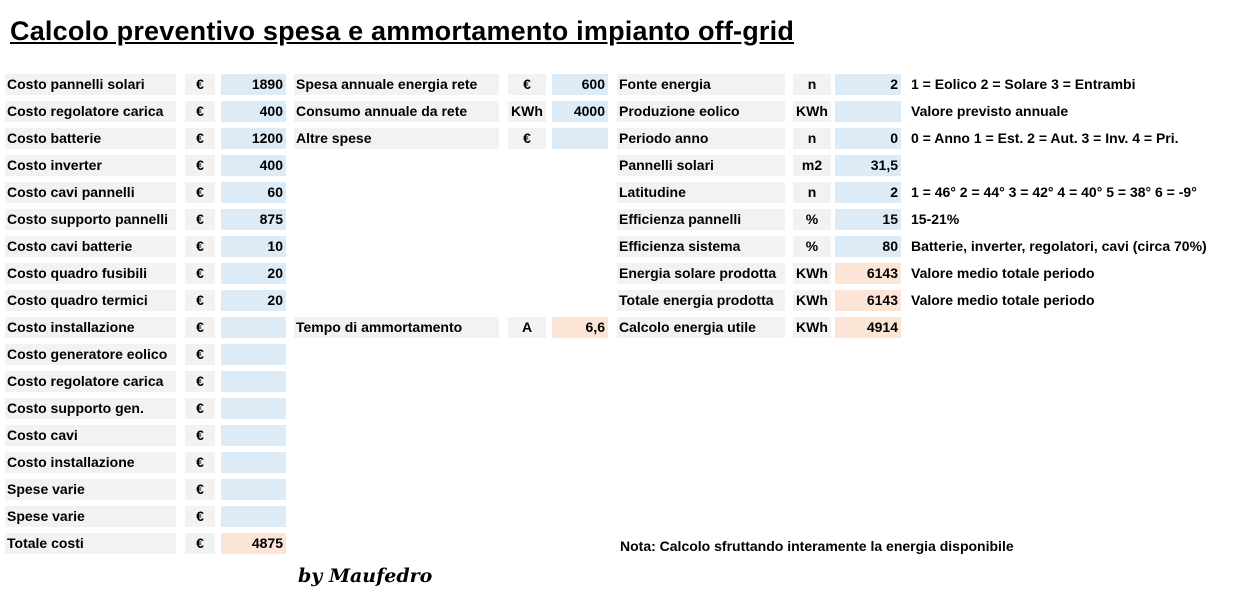 This screenshot has height=600, width=1244. Describe the element at coordinates (701, 300) in the screenshot. I see `energy-label: Totale energia prodotta` at that location.